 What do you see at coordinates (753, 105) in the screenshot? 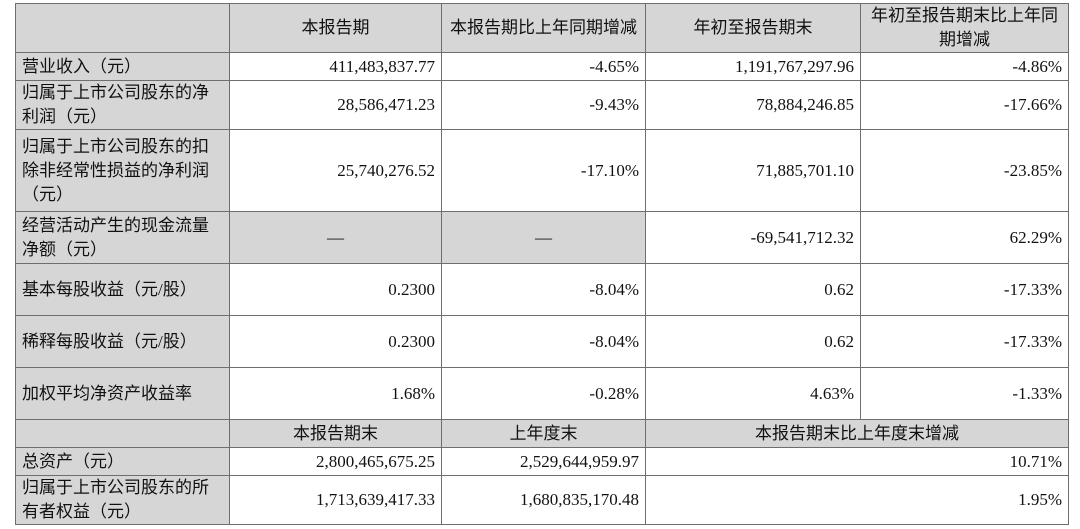
I see `cell: 78,884,246.85` at bounding box center [753, 105].